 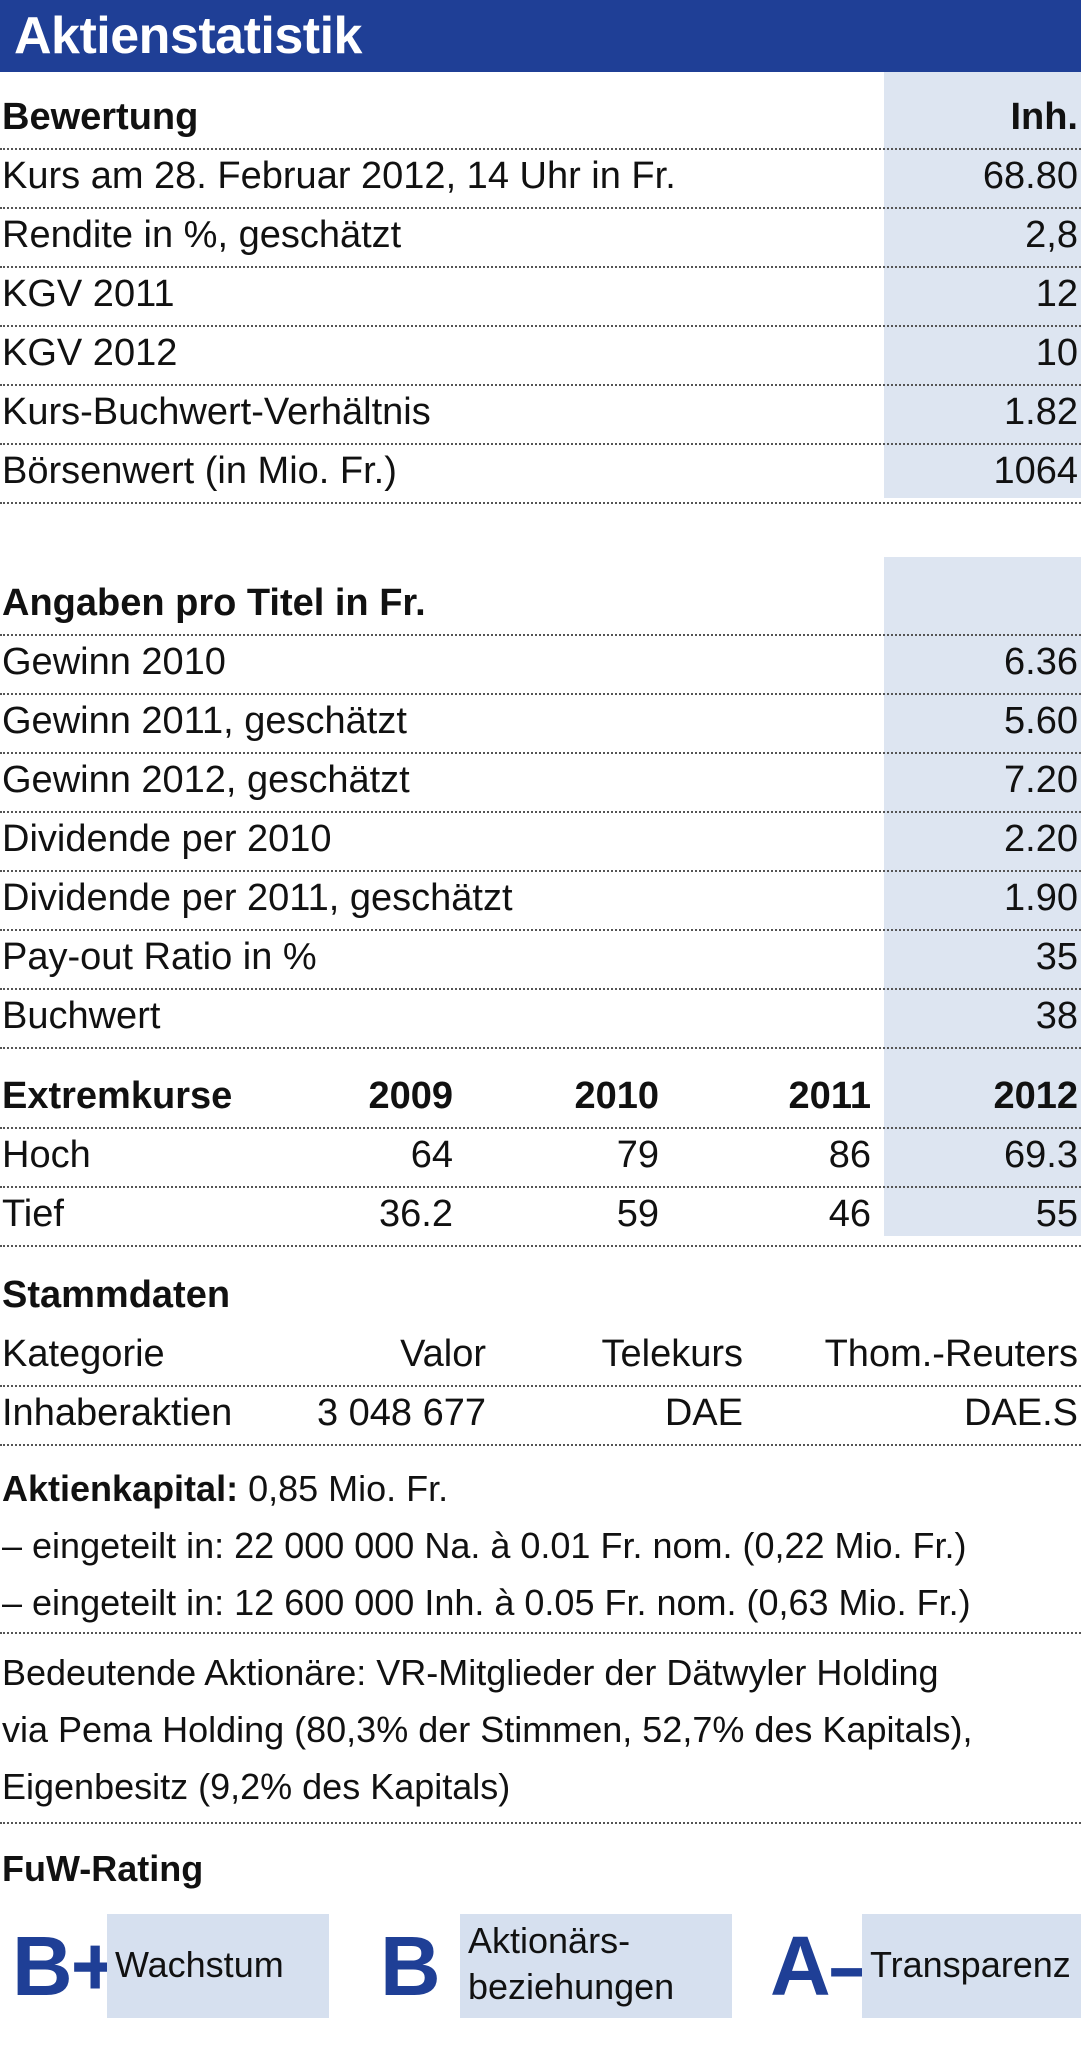 What do you see at coordinates (540, 1297) in the screenshot?
I see `stammdaten-header-row: Stammdaten` at bounding box center [540, 1297].